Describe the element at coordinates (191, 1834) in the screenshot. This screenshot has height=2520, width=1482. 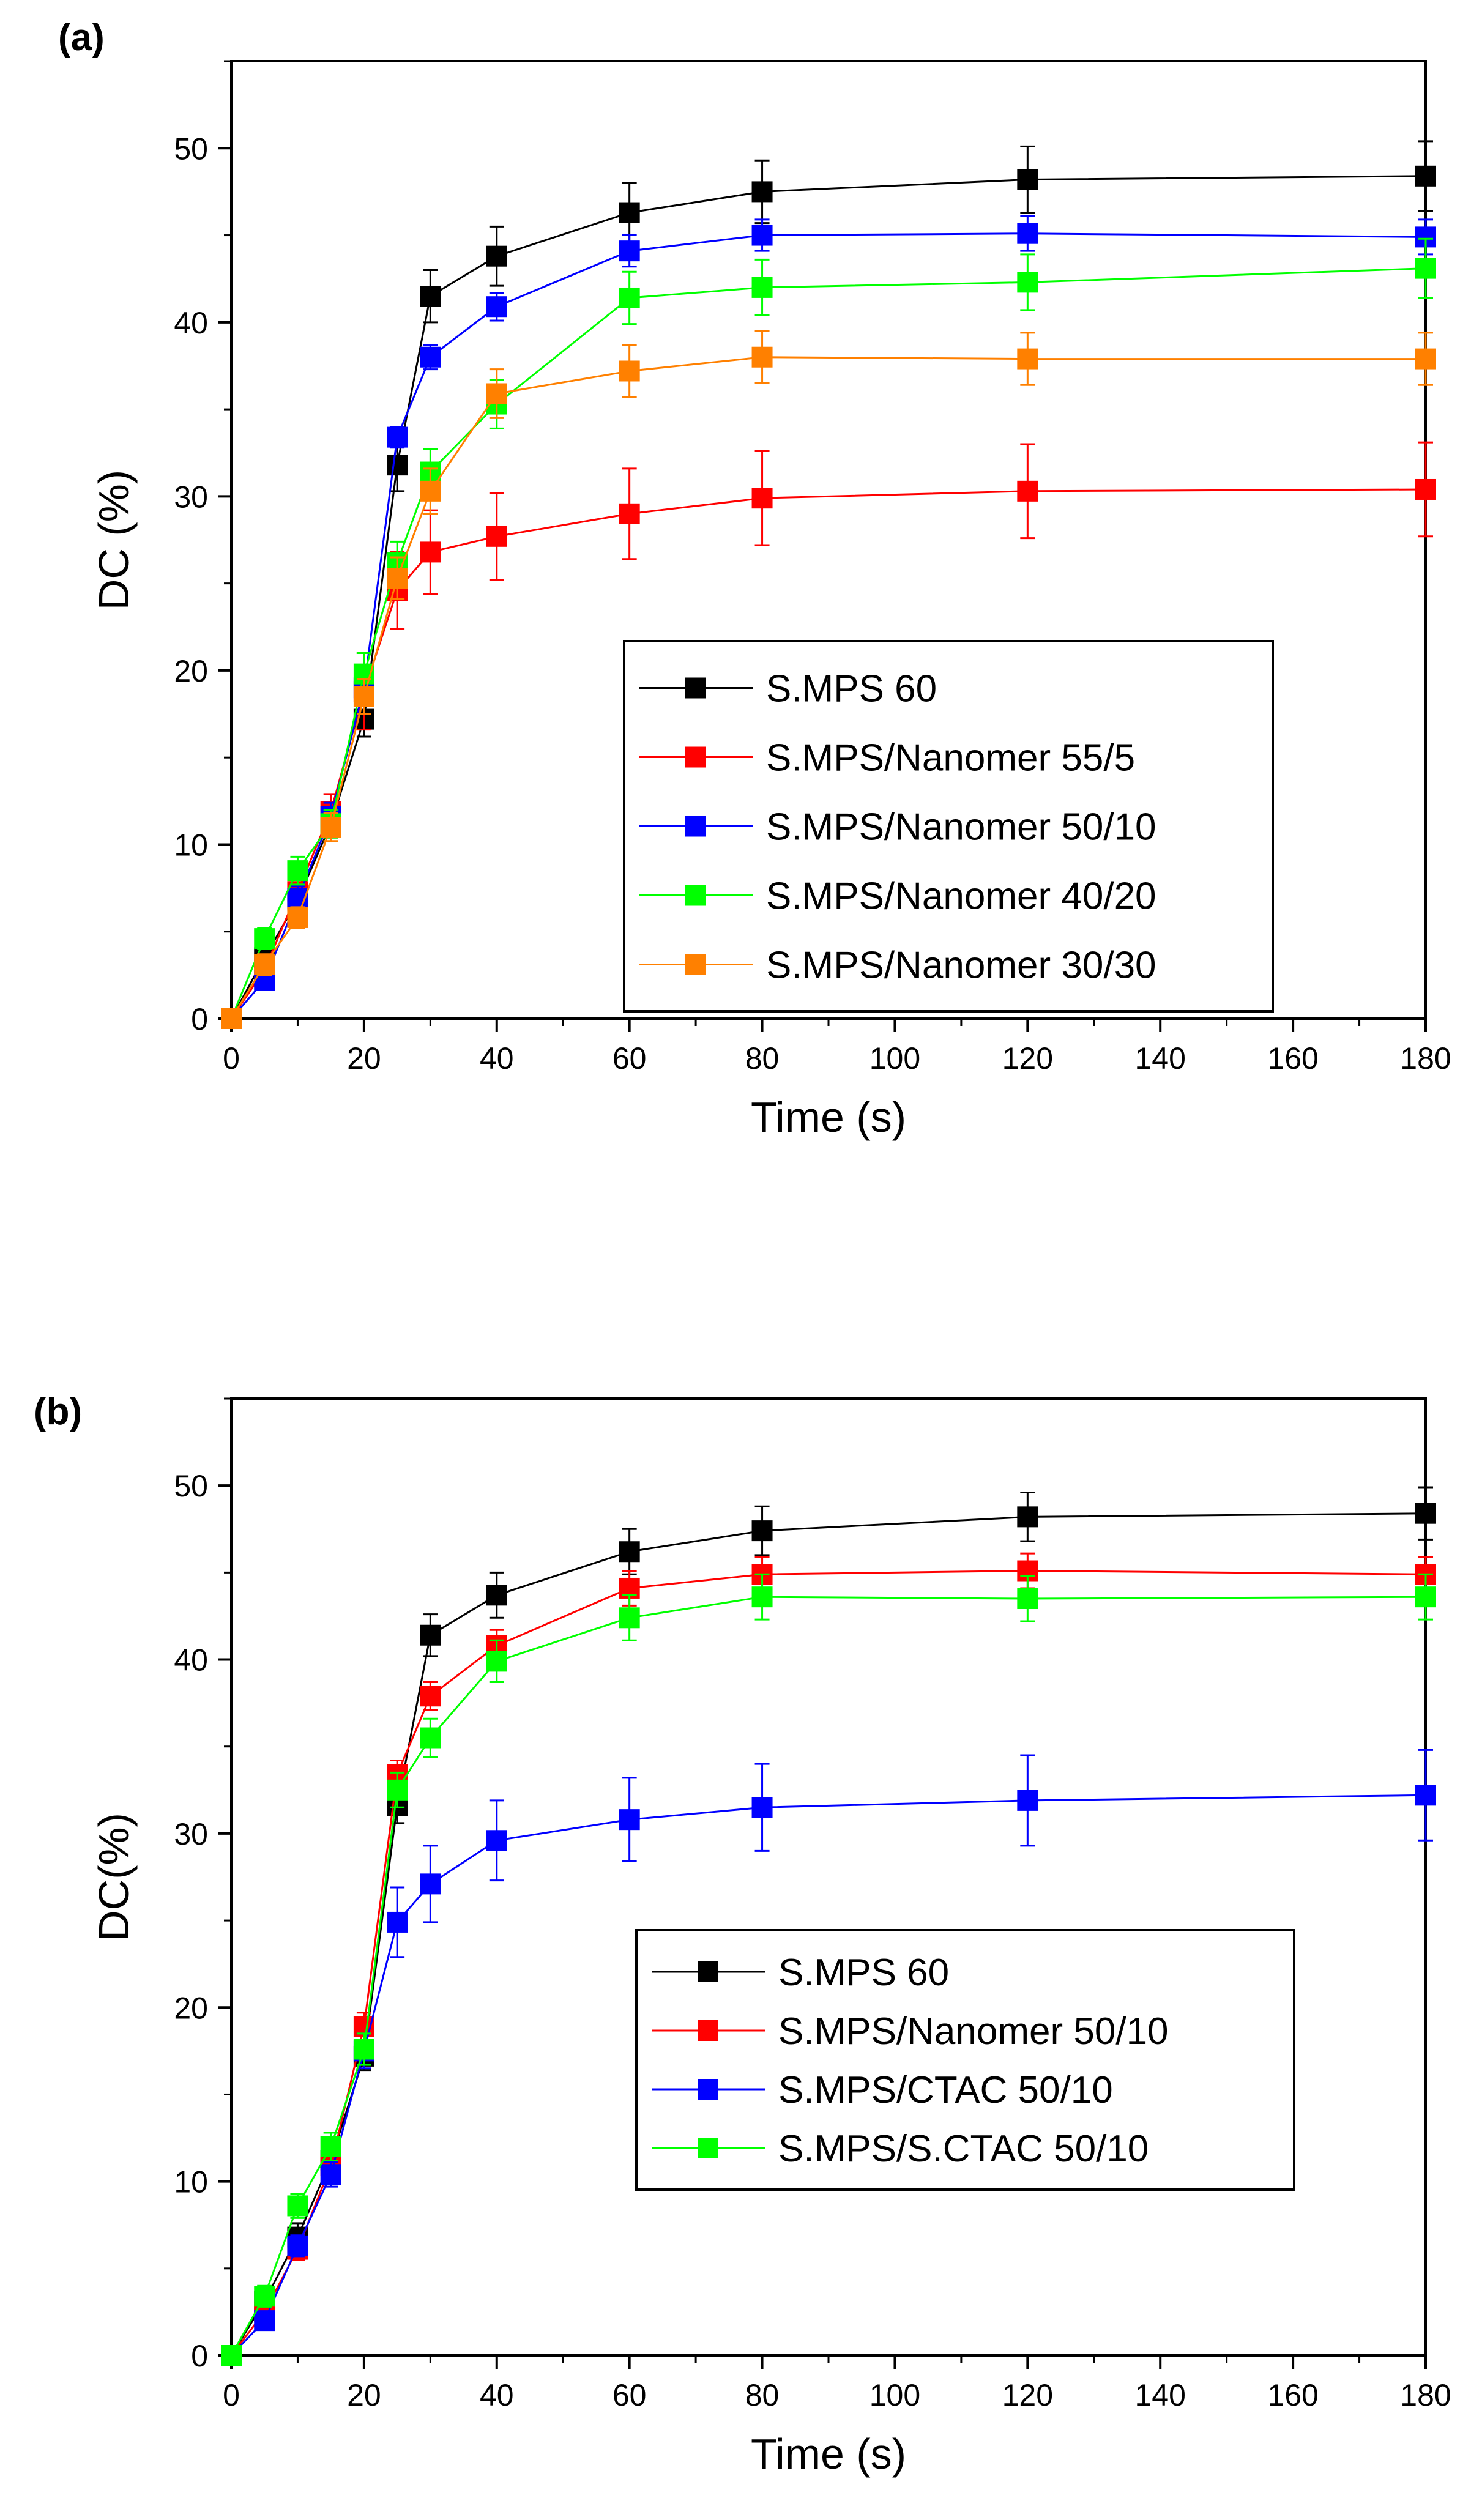
I see `y-tick-label: 30` at that location.